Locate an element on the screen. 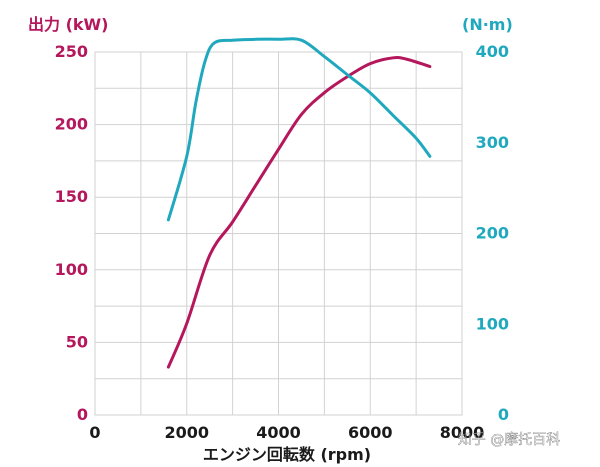  torque-axis-label: (N·m) is located at coordinates (487, 24).